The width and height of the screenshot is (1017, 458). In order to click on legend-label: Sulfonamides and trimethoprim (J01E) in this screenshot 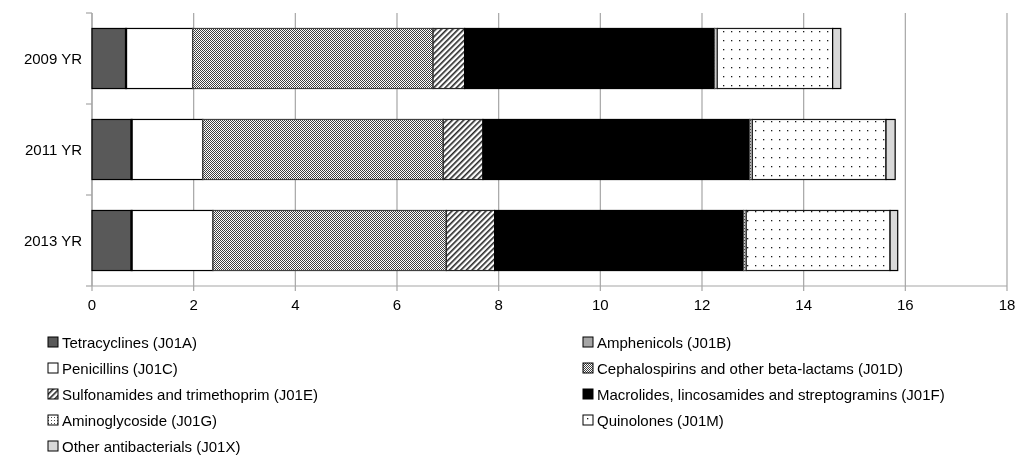, I will do `click(190, 394)`.